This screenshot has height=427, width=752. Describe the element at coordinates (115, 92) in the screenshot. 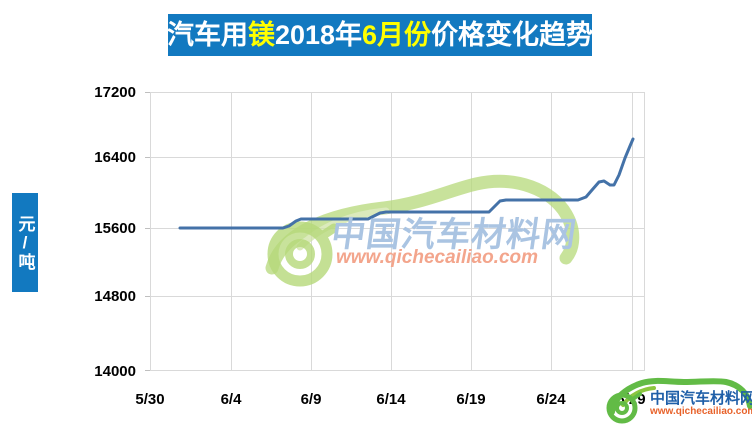

I see `y-tick-label-17200: 17200` at that location.